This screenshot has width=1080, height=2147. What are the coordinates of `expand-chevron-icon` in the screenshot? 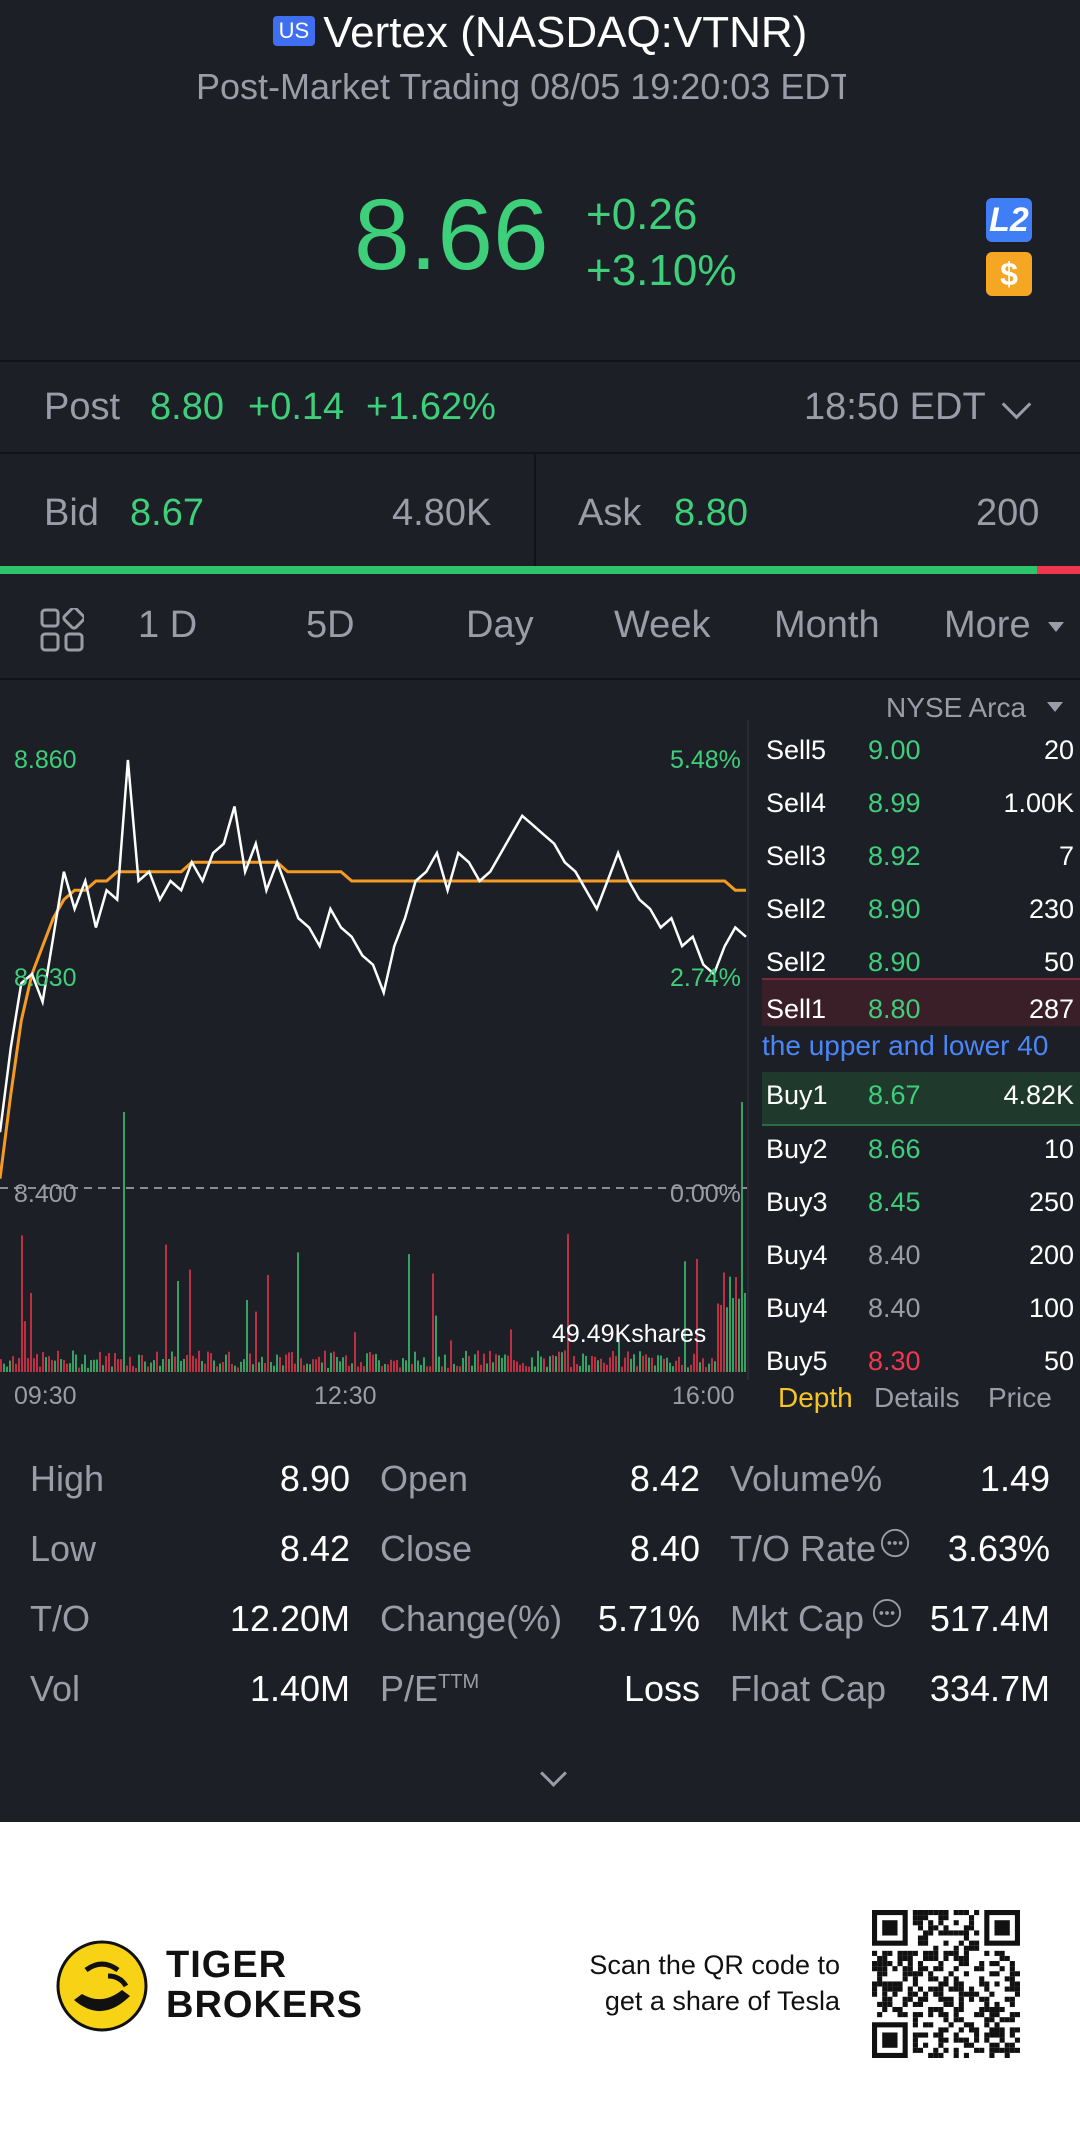 It's located at (553, 1773).